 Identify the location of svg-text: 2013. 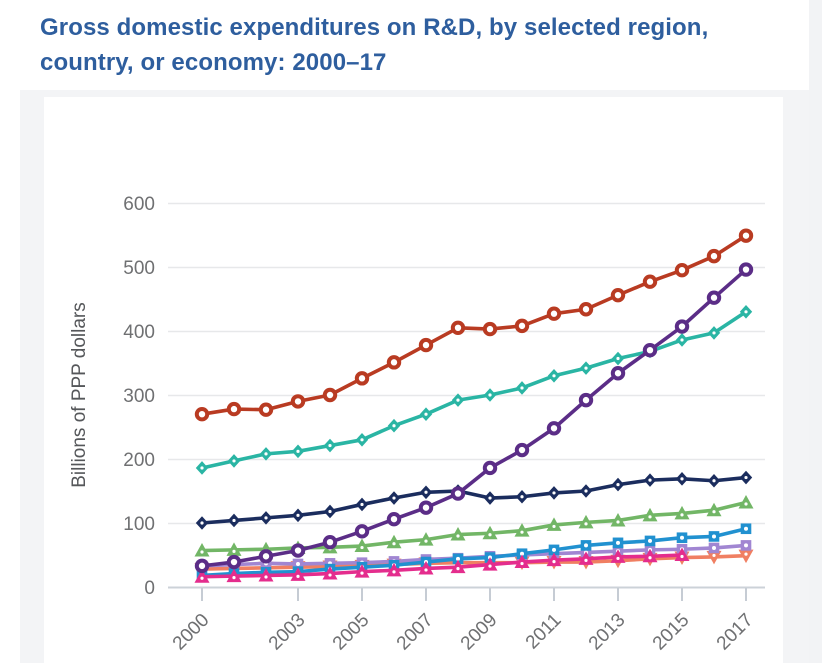
(607, 632).